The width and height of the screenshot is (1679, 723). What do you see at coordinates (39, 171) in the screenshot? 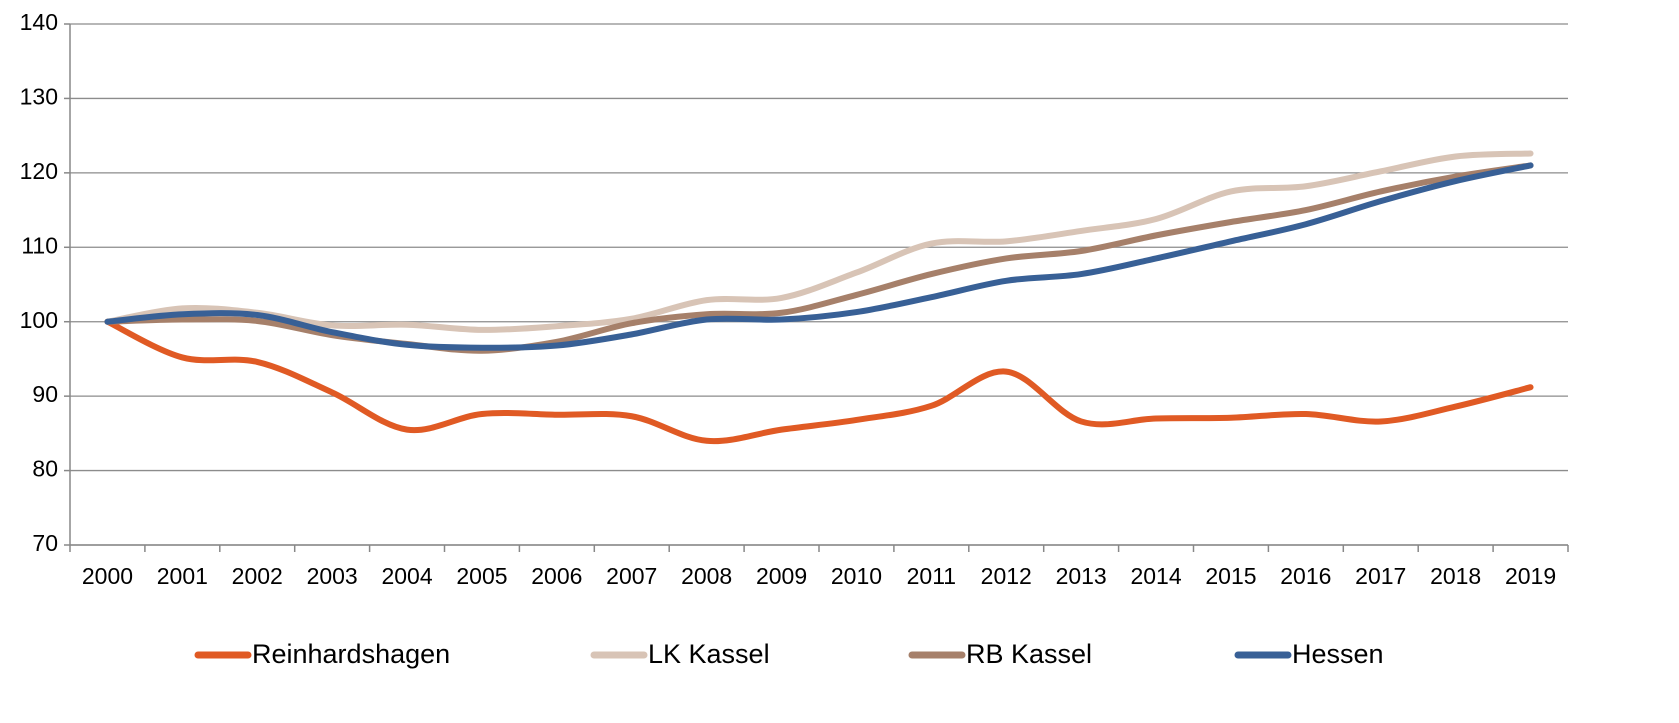
I see `y-tick-label: 120` at bounding box center [39, 171].